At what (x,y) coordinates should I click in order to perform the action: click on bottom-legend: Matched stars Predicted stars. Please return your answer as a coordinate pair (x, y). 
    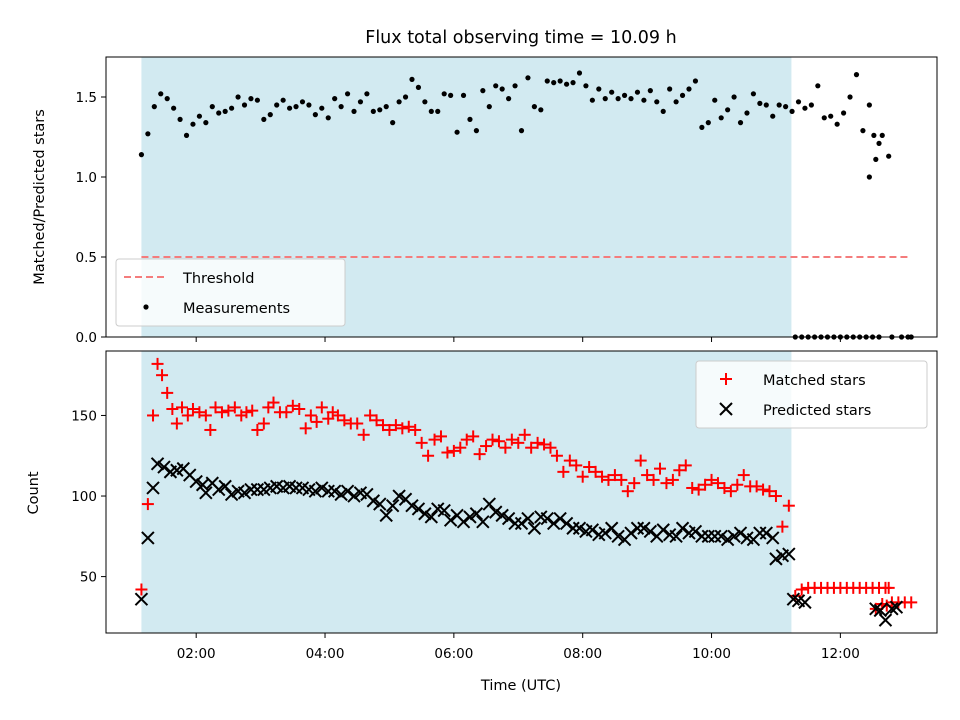
    Looking at the image, I should click on (811, 394).